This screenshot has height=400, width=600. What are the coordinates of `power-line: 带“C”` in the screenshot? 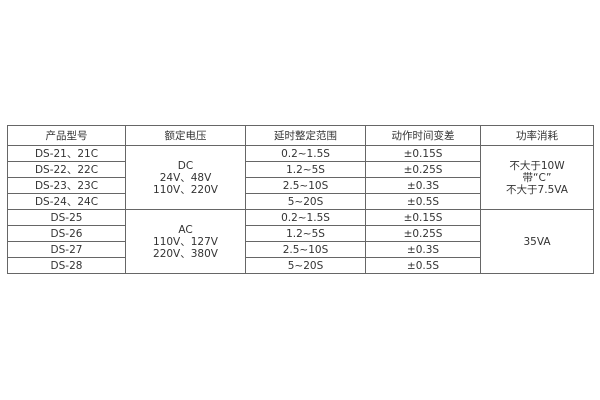 It's located at (537, 177).